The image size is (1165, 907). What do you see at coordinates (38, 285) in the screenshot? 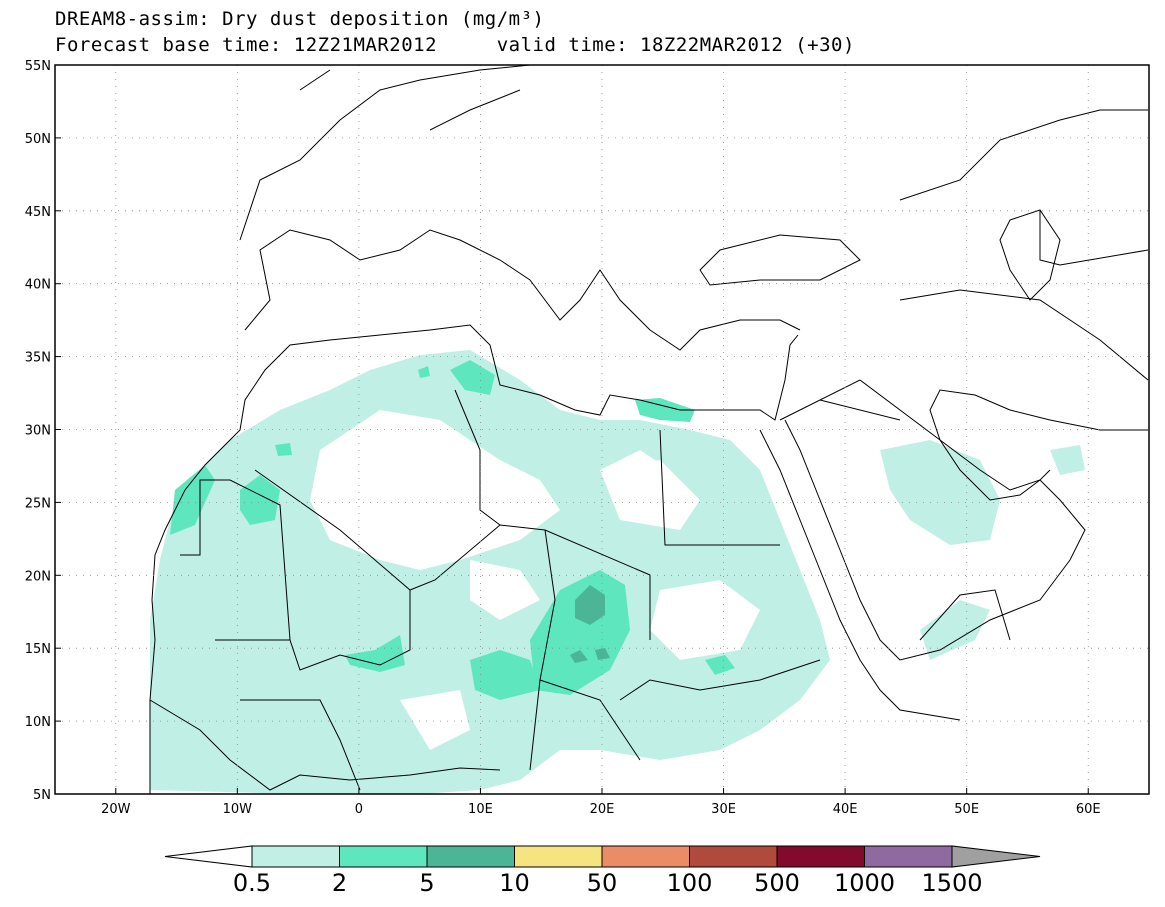
I see `lat-tick-label: 40N` at bounding box center [38, 285].